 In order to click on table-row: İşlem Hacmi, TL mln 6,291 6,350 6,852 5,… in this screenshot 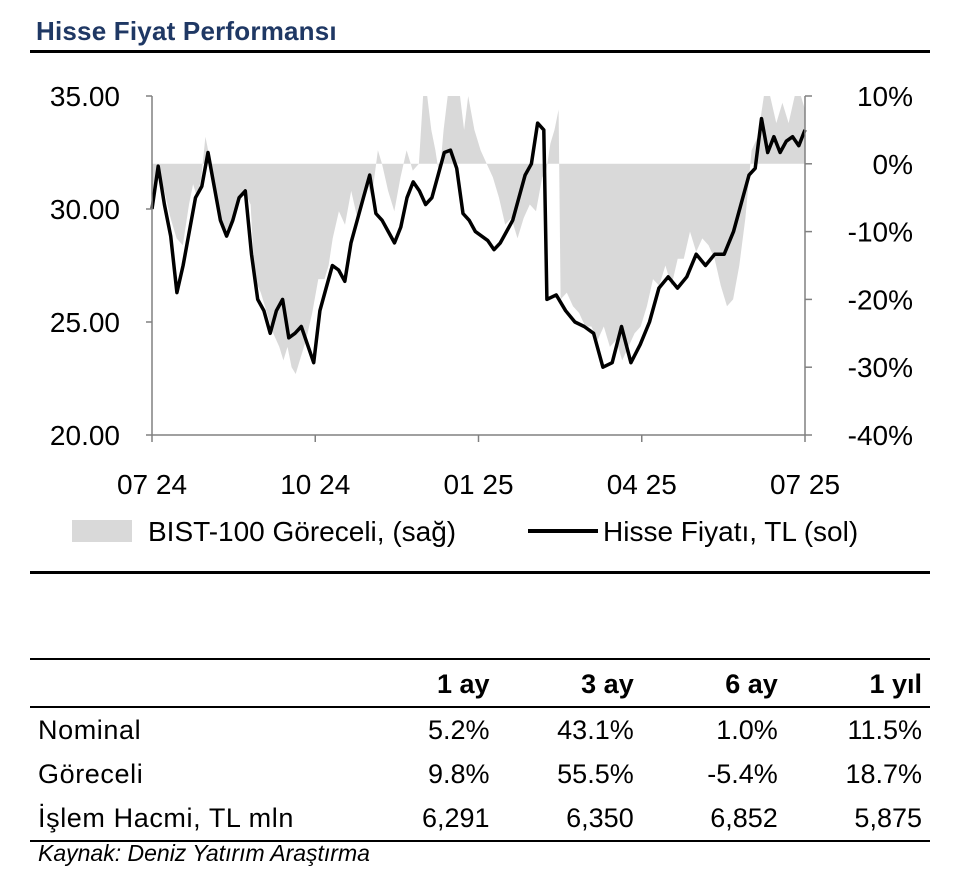, I will do `click(480, 818)`.